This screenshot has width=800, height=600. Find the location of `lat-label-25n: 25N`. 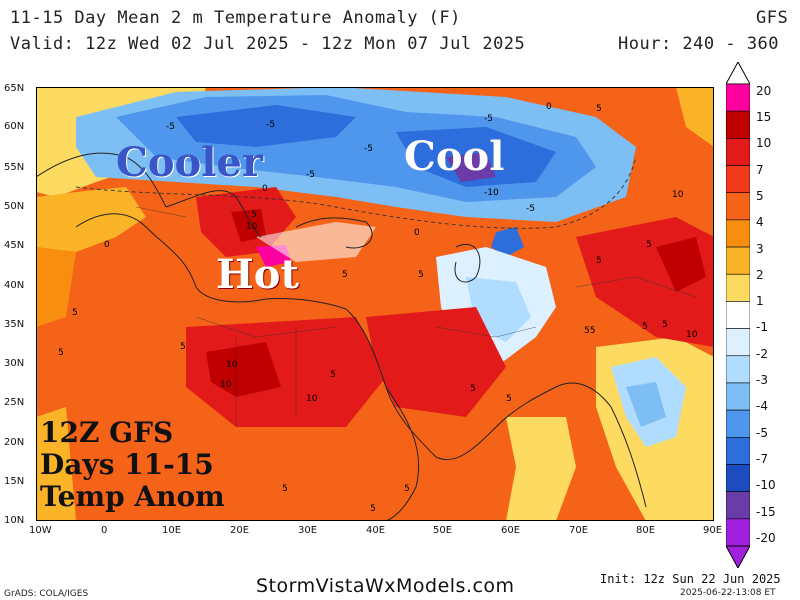

lat-label-25n: 25N is located at coordinates (14, 402).